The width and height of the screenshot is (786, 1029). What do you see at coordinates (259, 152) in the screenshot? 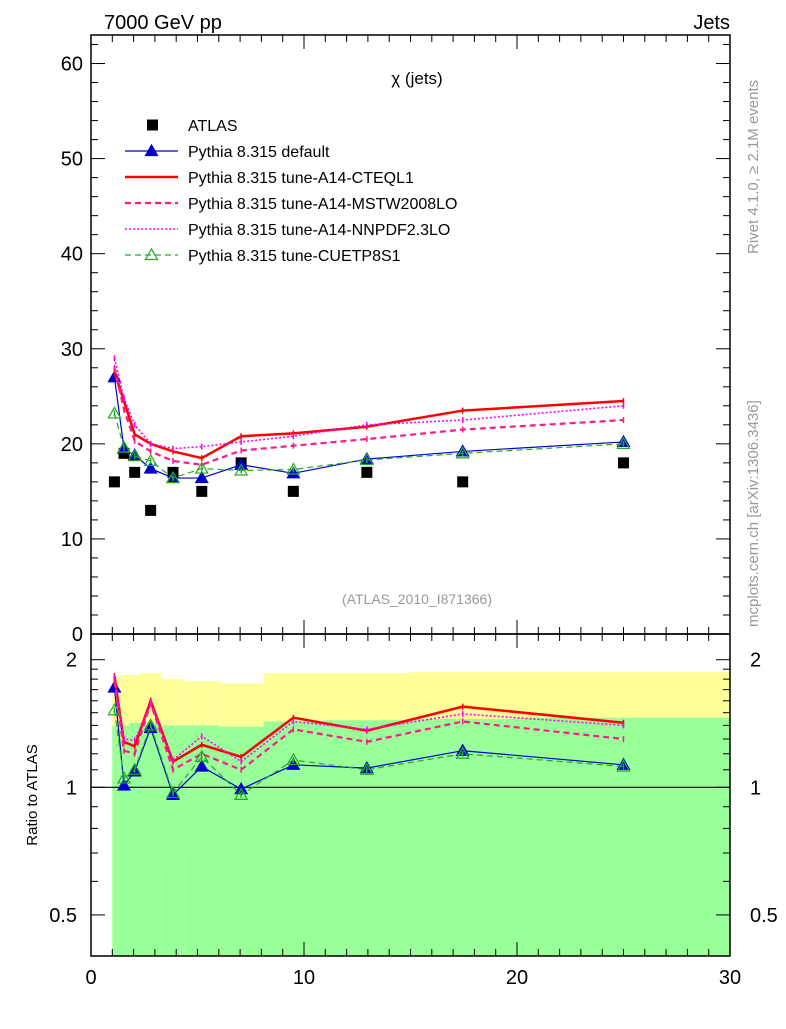
I see `legend-label: Pythia 8.315 default` at bounding box center [259, 152].